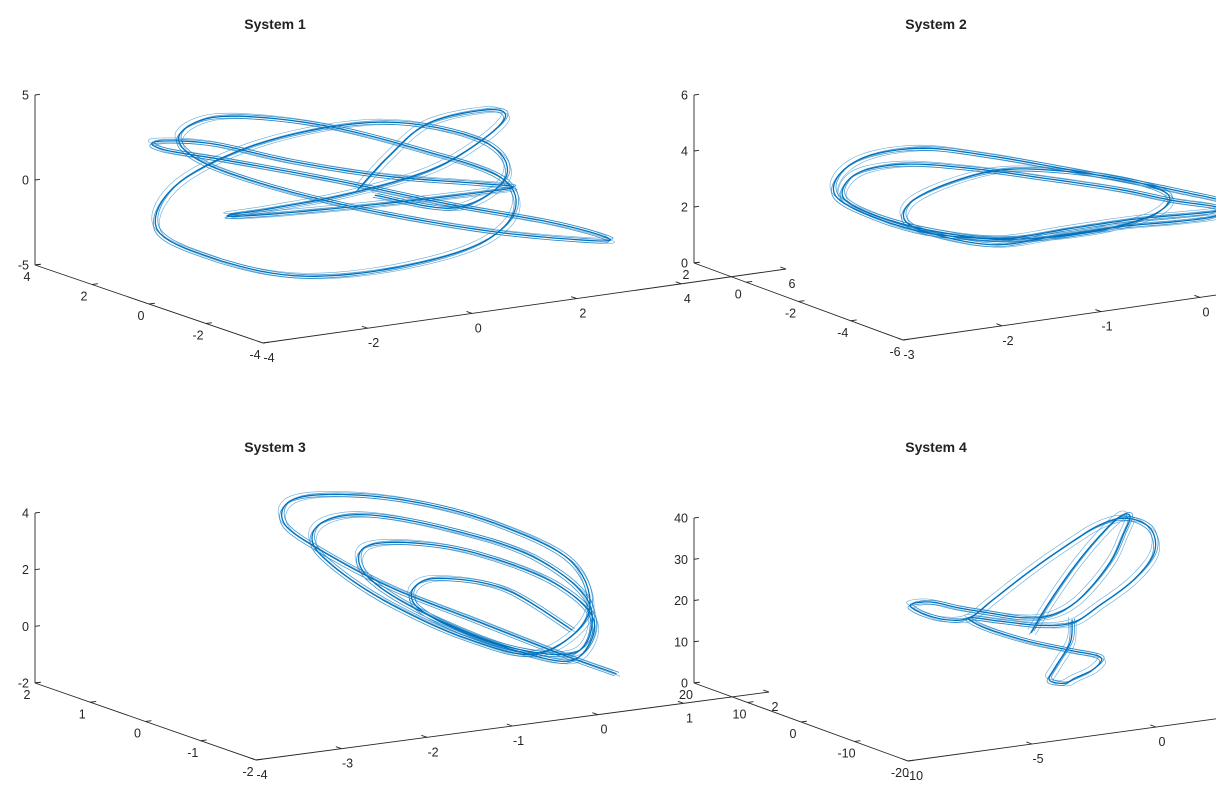  I want to click on y-tick-label: 20, so click(686, 695).